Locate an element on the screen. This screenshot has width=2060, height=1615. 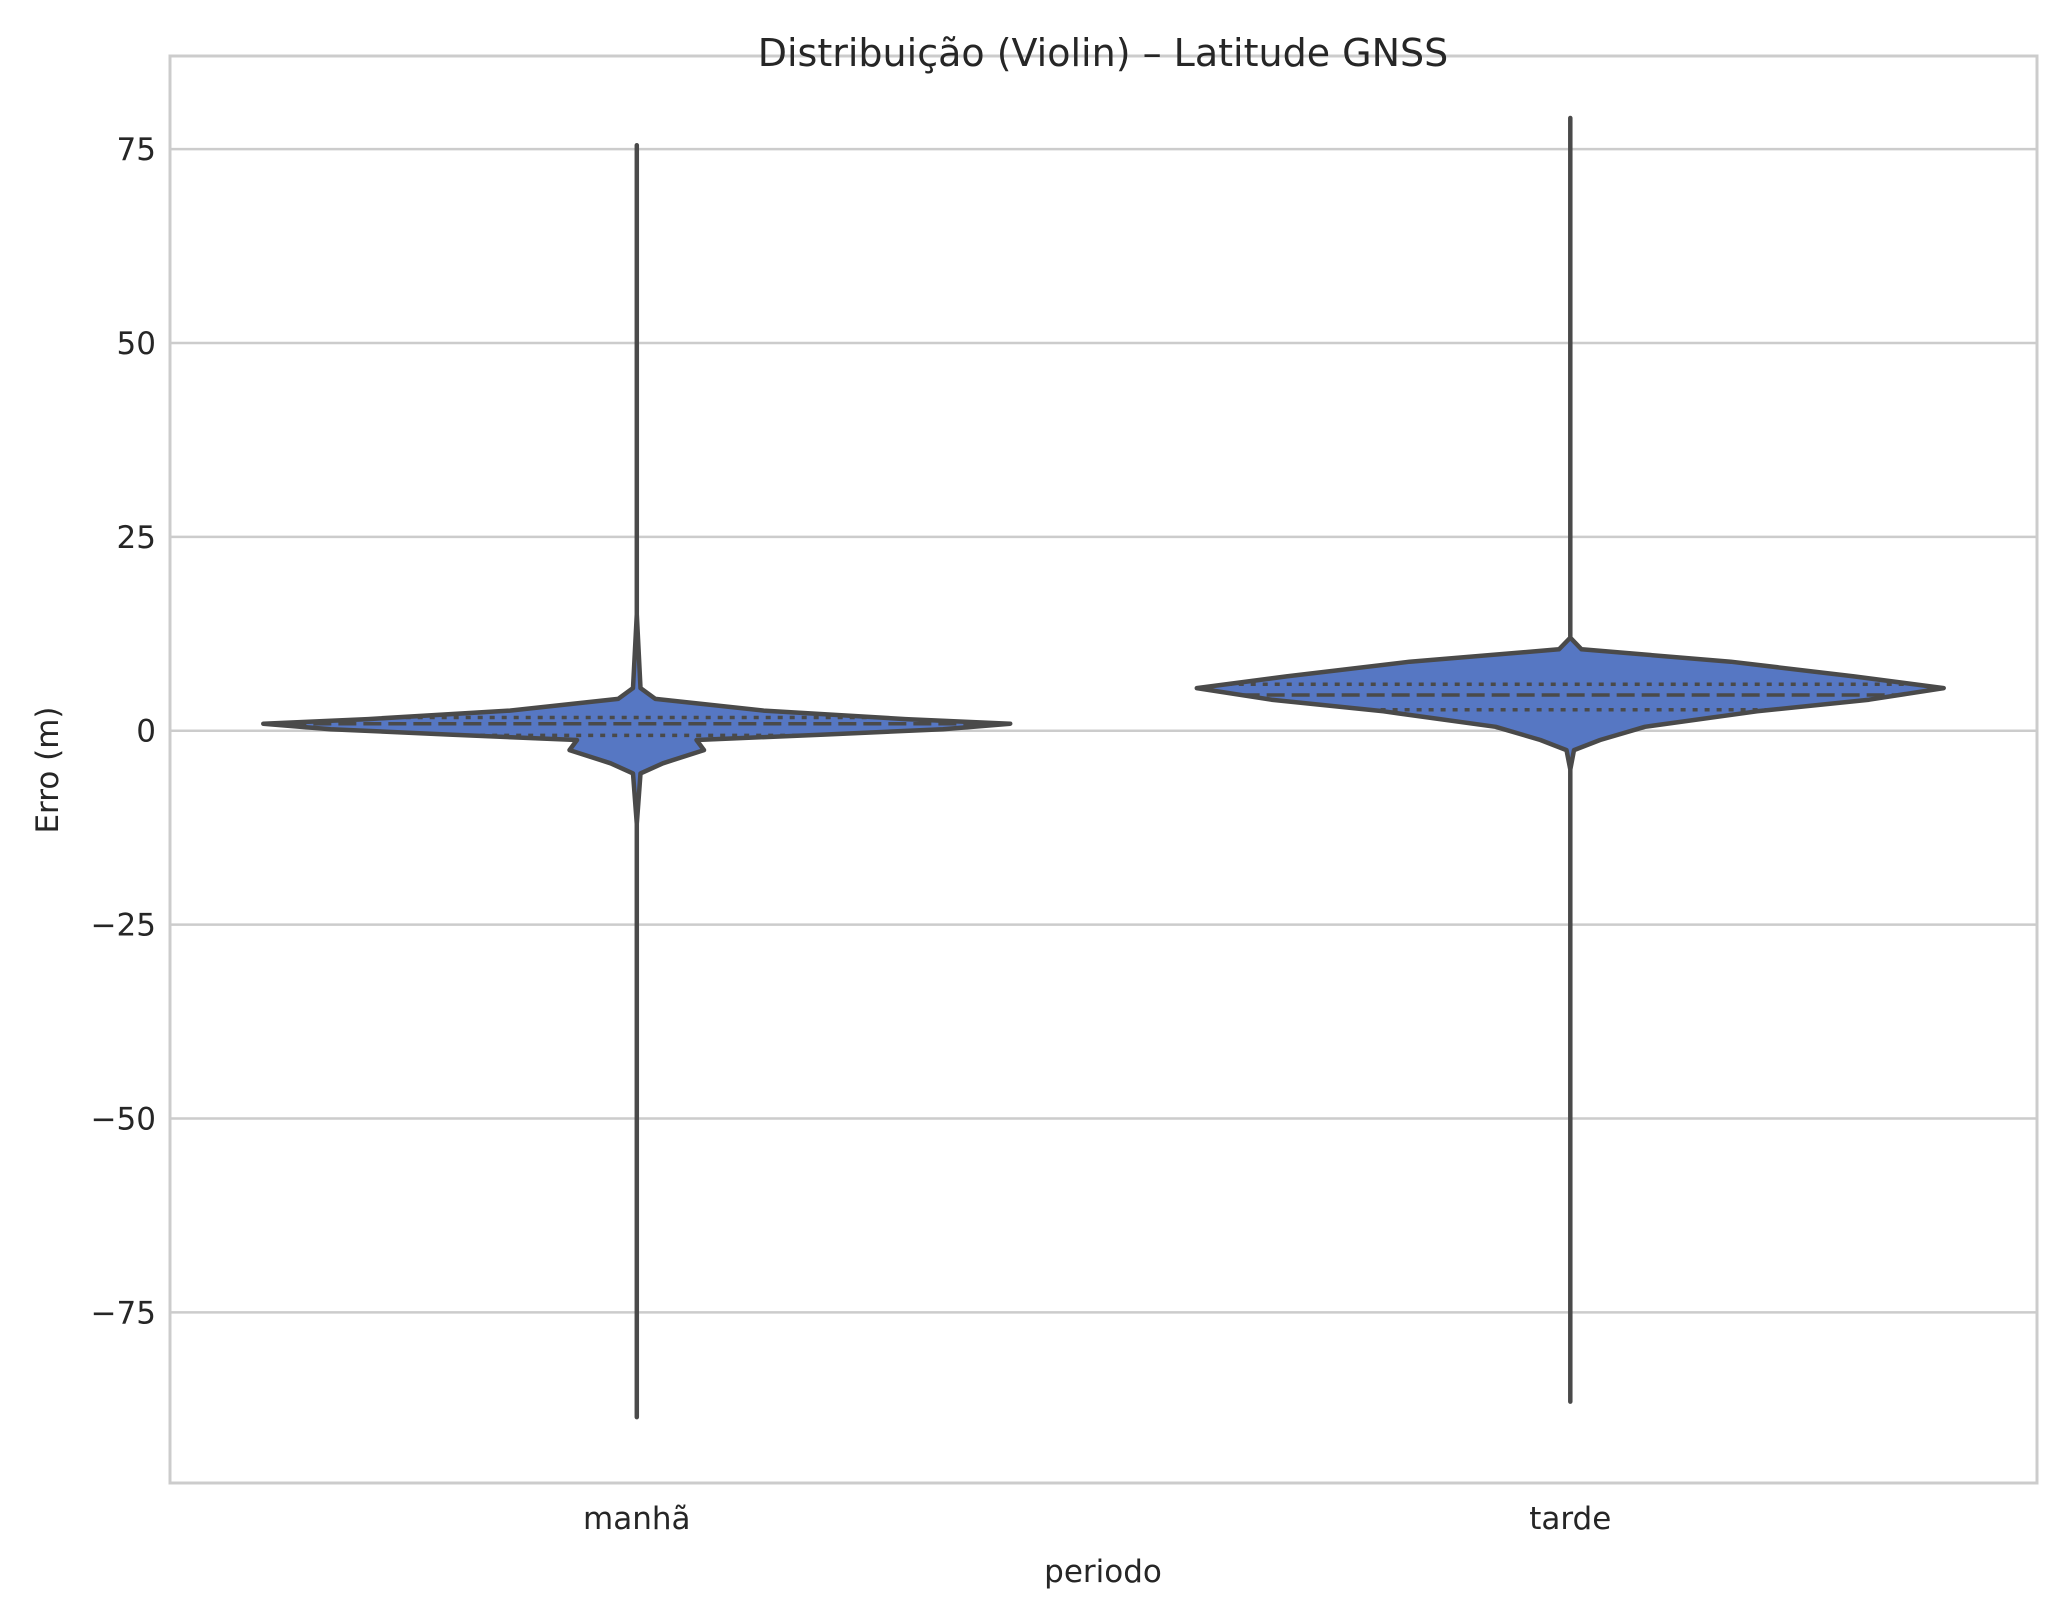
y-tick-label: 50 is located at coordinates (136, 344).